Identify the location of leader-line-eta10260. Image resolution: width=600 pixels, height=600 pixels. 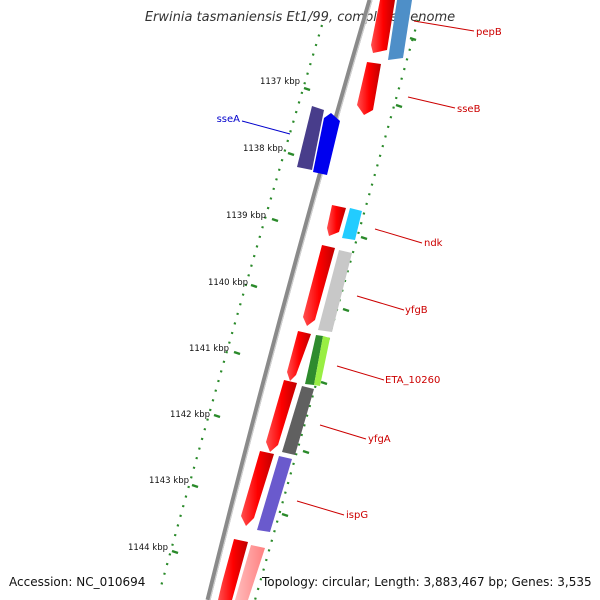
(360, 373).